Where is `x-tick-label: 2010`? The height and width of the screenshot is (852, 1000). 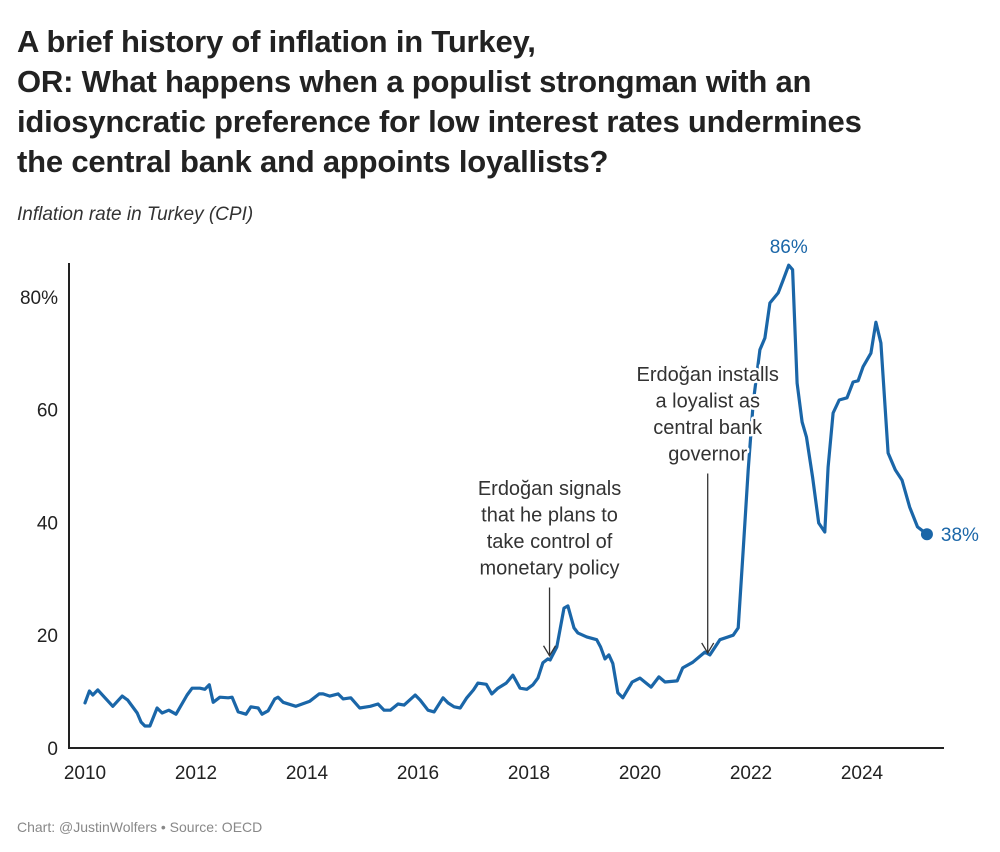
x-tick-label: 2010 is located at coordinates (85, 773).